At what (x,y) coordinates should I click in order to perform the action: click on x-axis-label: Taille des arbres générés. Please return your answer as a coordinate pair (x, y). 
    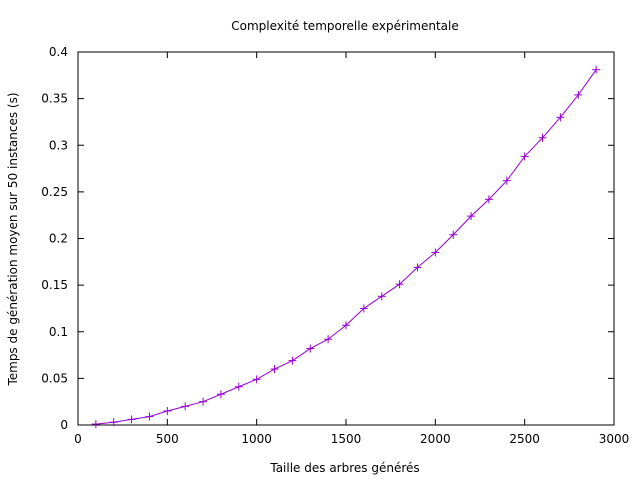
    Looking at the image, I should click on (344, 468).